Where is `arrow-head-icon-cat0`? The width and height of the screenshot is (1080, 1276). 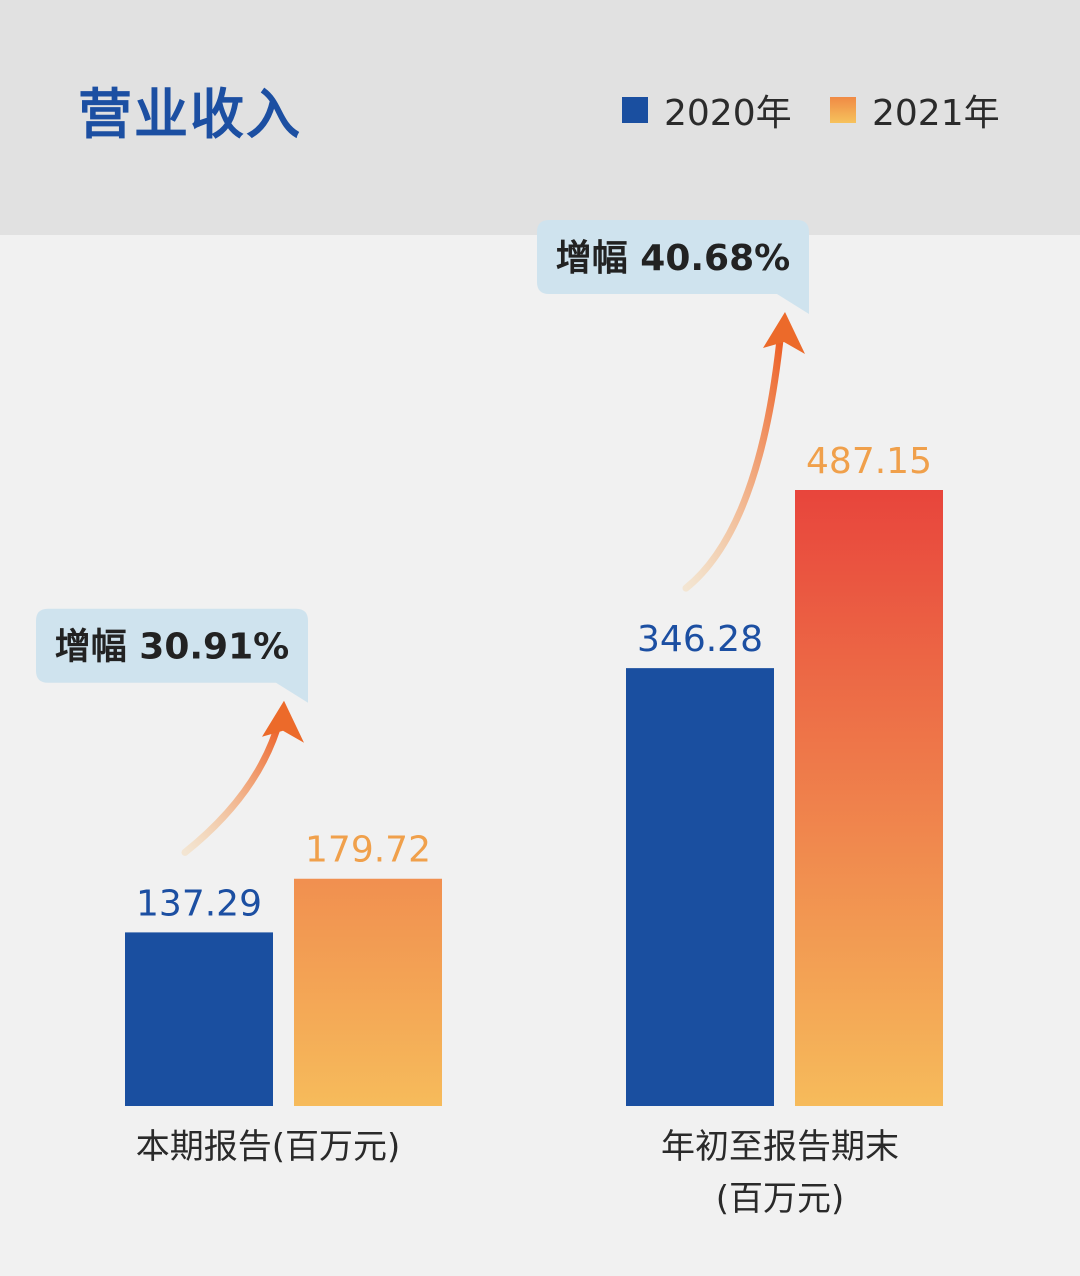 arrow-head-icon-cat0 is located at coordinates (283, 721).